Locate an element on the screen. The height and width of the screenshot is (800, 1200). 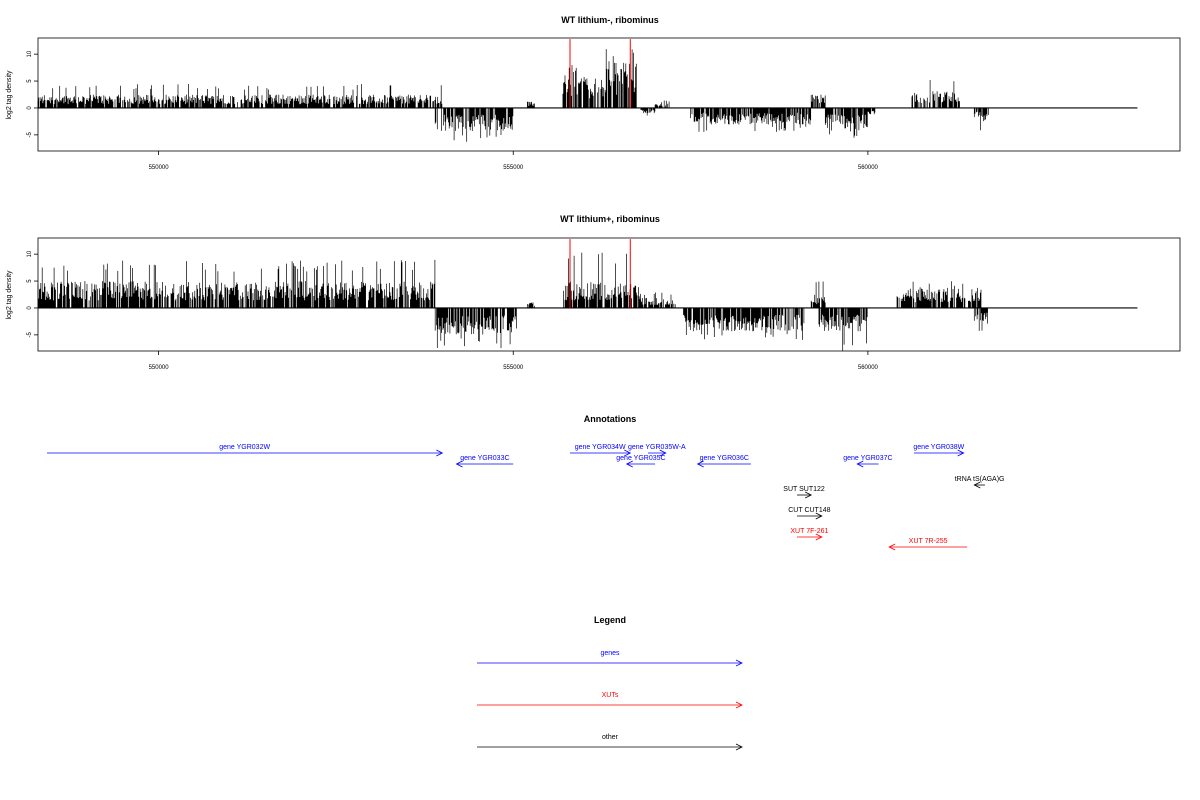
annotation-label: gene YGR032W is located at coordinates (244, 447).